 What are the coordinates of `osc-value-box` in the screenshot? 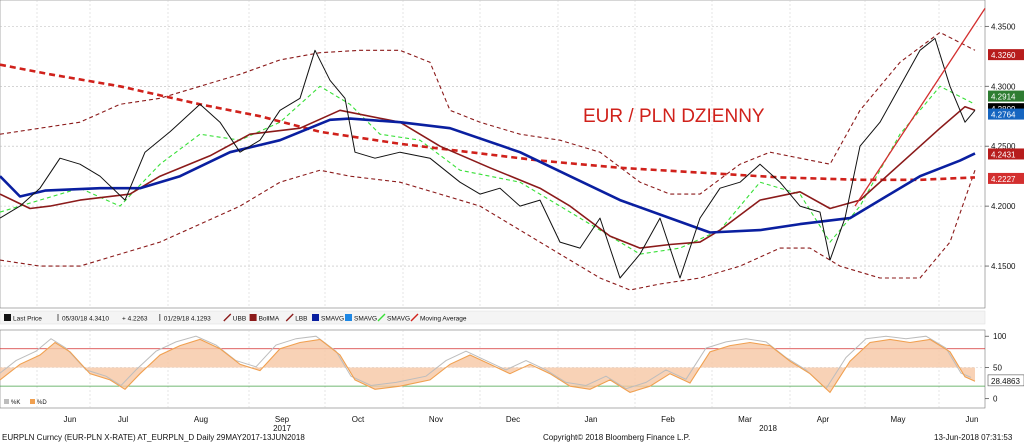 It's located at (1005, 380).